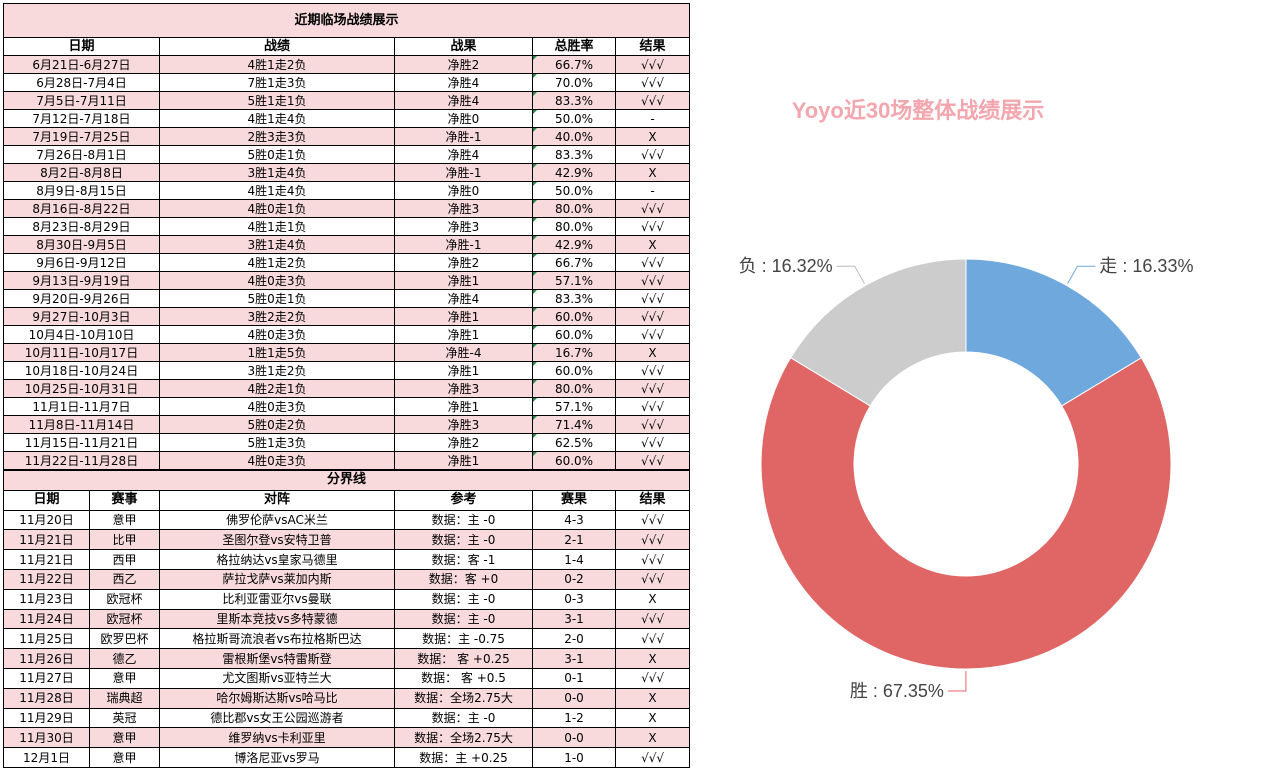 This screenshot has width=1267, height=768. I want to click on table1-cell-winrate: 83.3%, so click(574, 154).